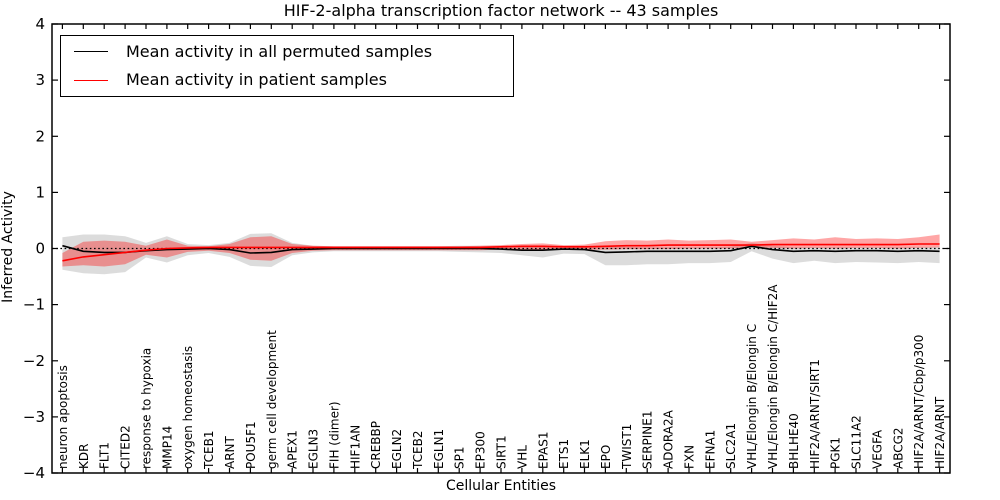 This screenshot has height=500, width=1000. I want to click on permuted-mean-line, so click(501, 249).